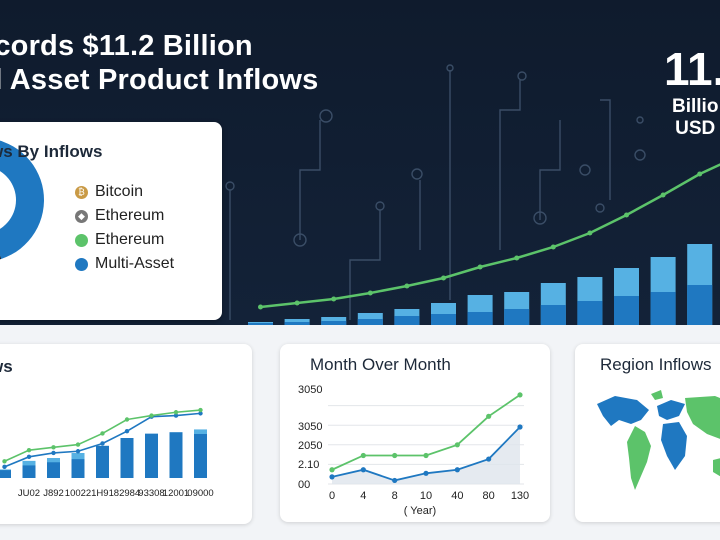 The width and height of the screenshot is (720, 540). I want to click on region-inflows-card: Region Inflows, so click(647, 433).